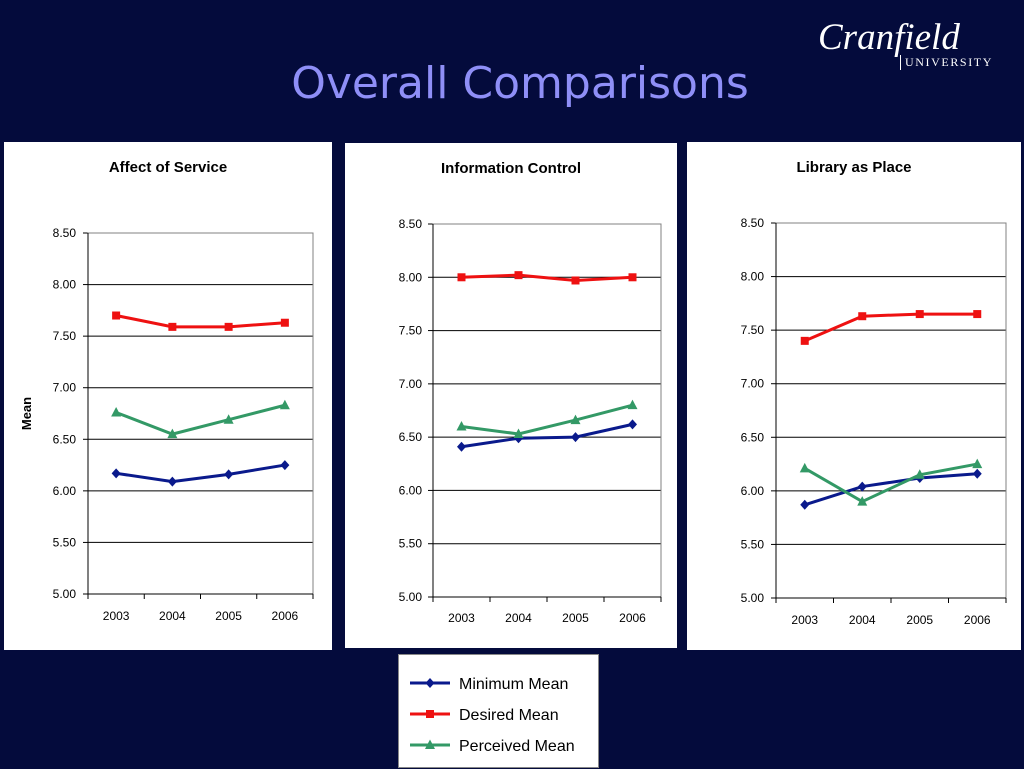 This screenshot has height=769, width=1024. What do you see at coordinates (513, 684) in the screenshot?
I see `legend-label: Minimum Mean` at bounding box center [513, 684].